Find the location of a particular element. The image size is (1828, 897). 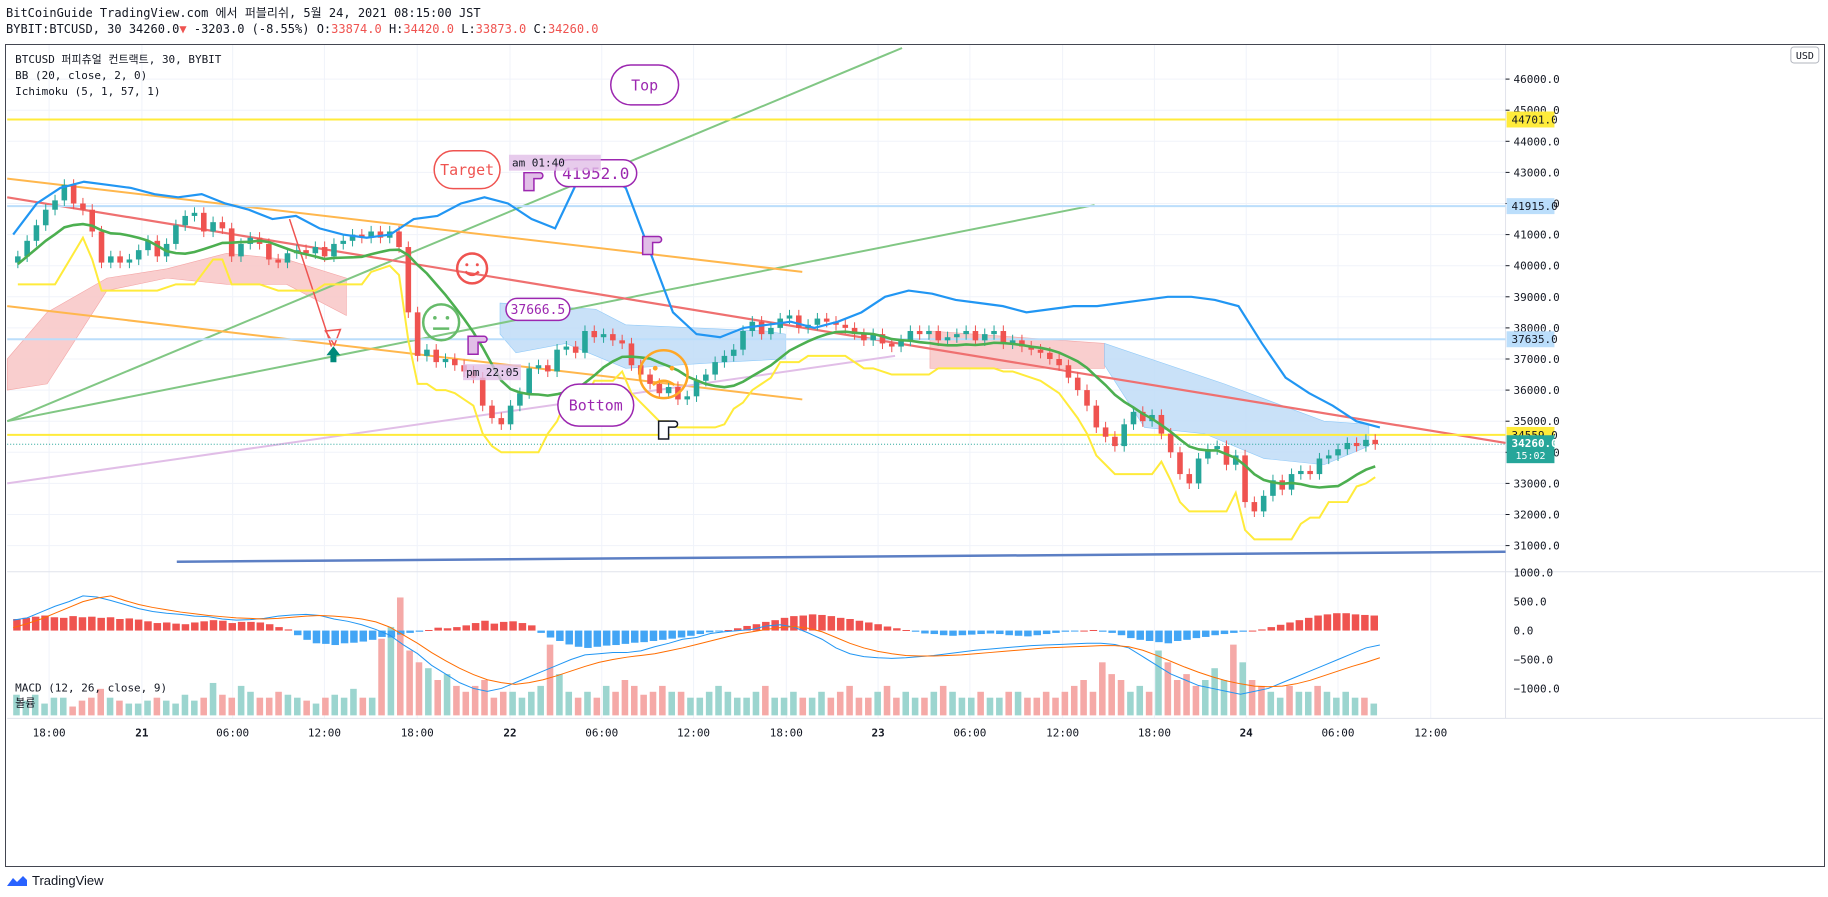

happy-face-icon is located at coordinates (472, 268).